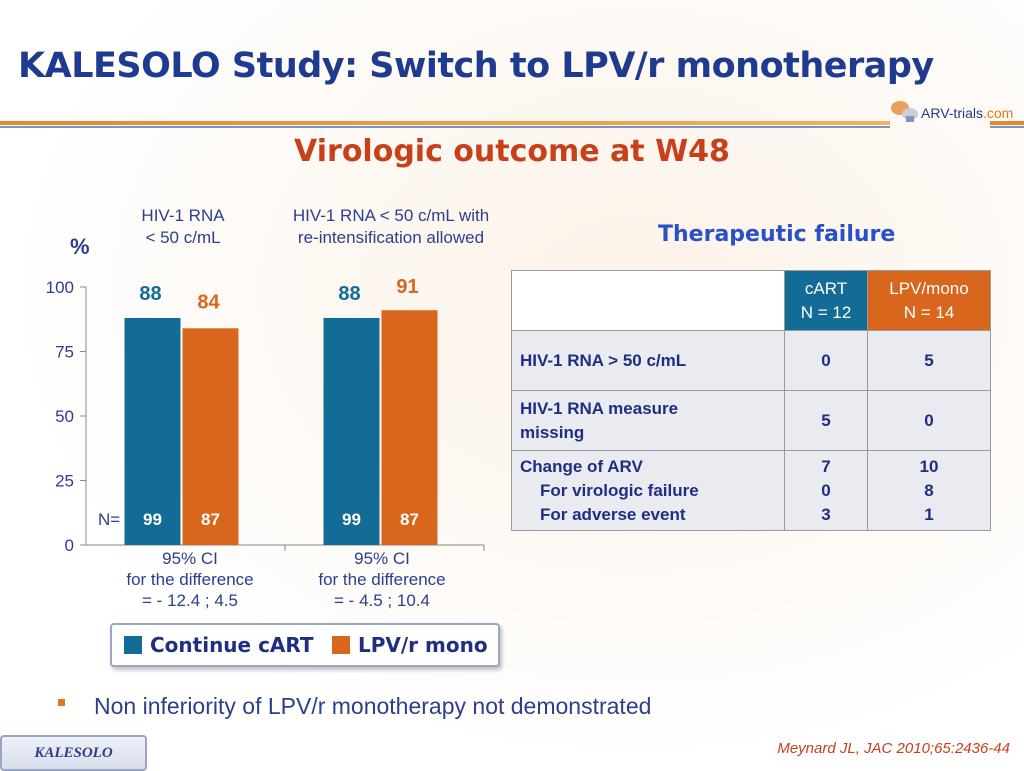  What do you see at coordinates (445, 123) in the screenshot?
I see `title-rule-orange` at bounding box center [445, 123].